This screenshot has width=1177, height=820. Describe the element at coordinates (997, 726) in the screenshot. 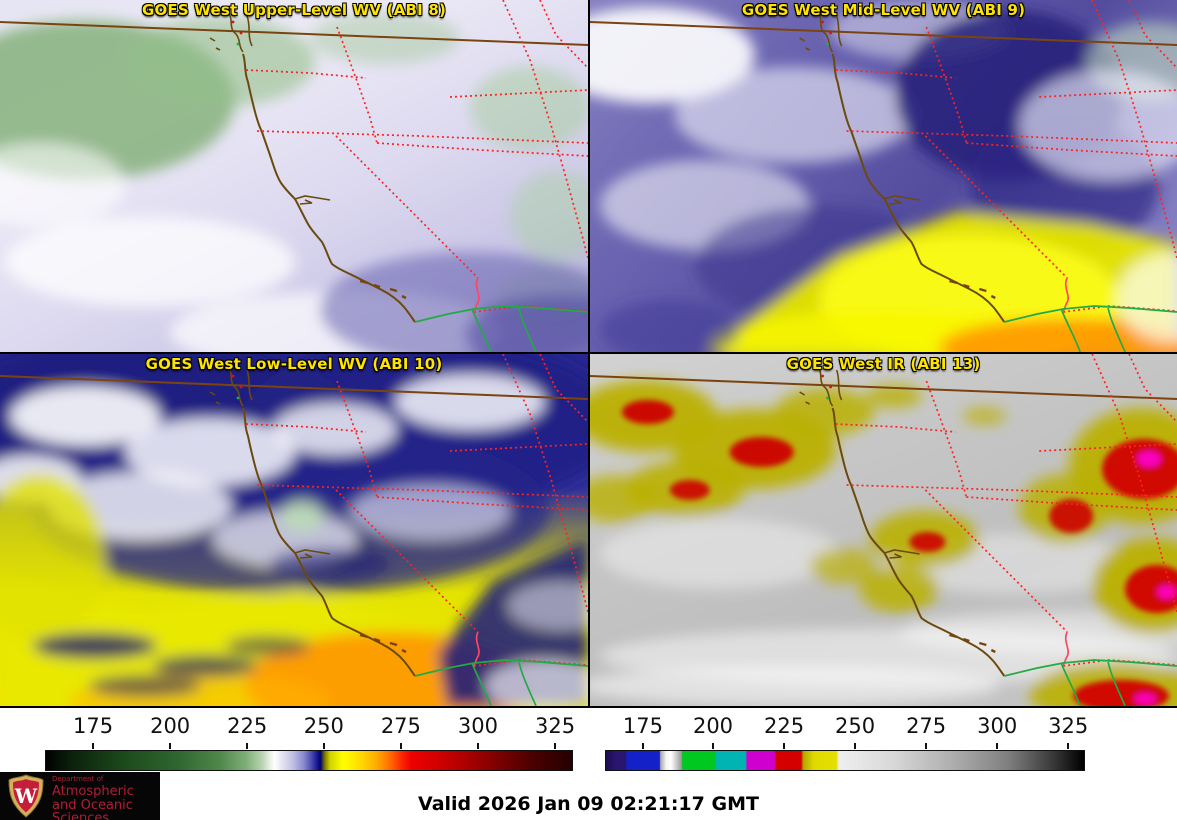

I see `ir-tick-label: 300` at that location.